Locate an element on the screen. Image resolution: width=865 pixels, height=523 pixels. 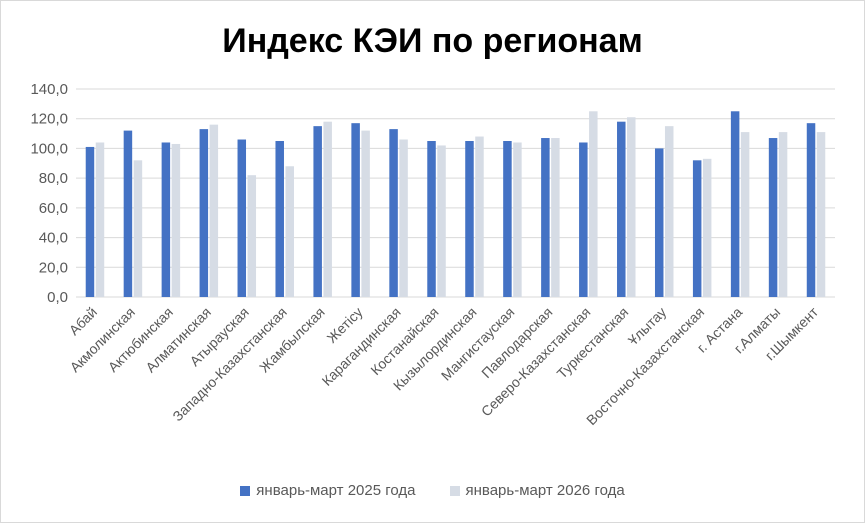
y-tick-label: 140,0 is located at coordinates (49, 89).